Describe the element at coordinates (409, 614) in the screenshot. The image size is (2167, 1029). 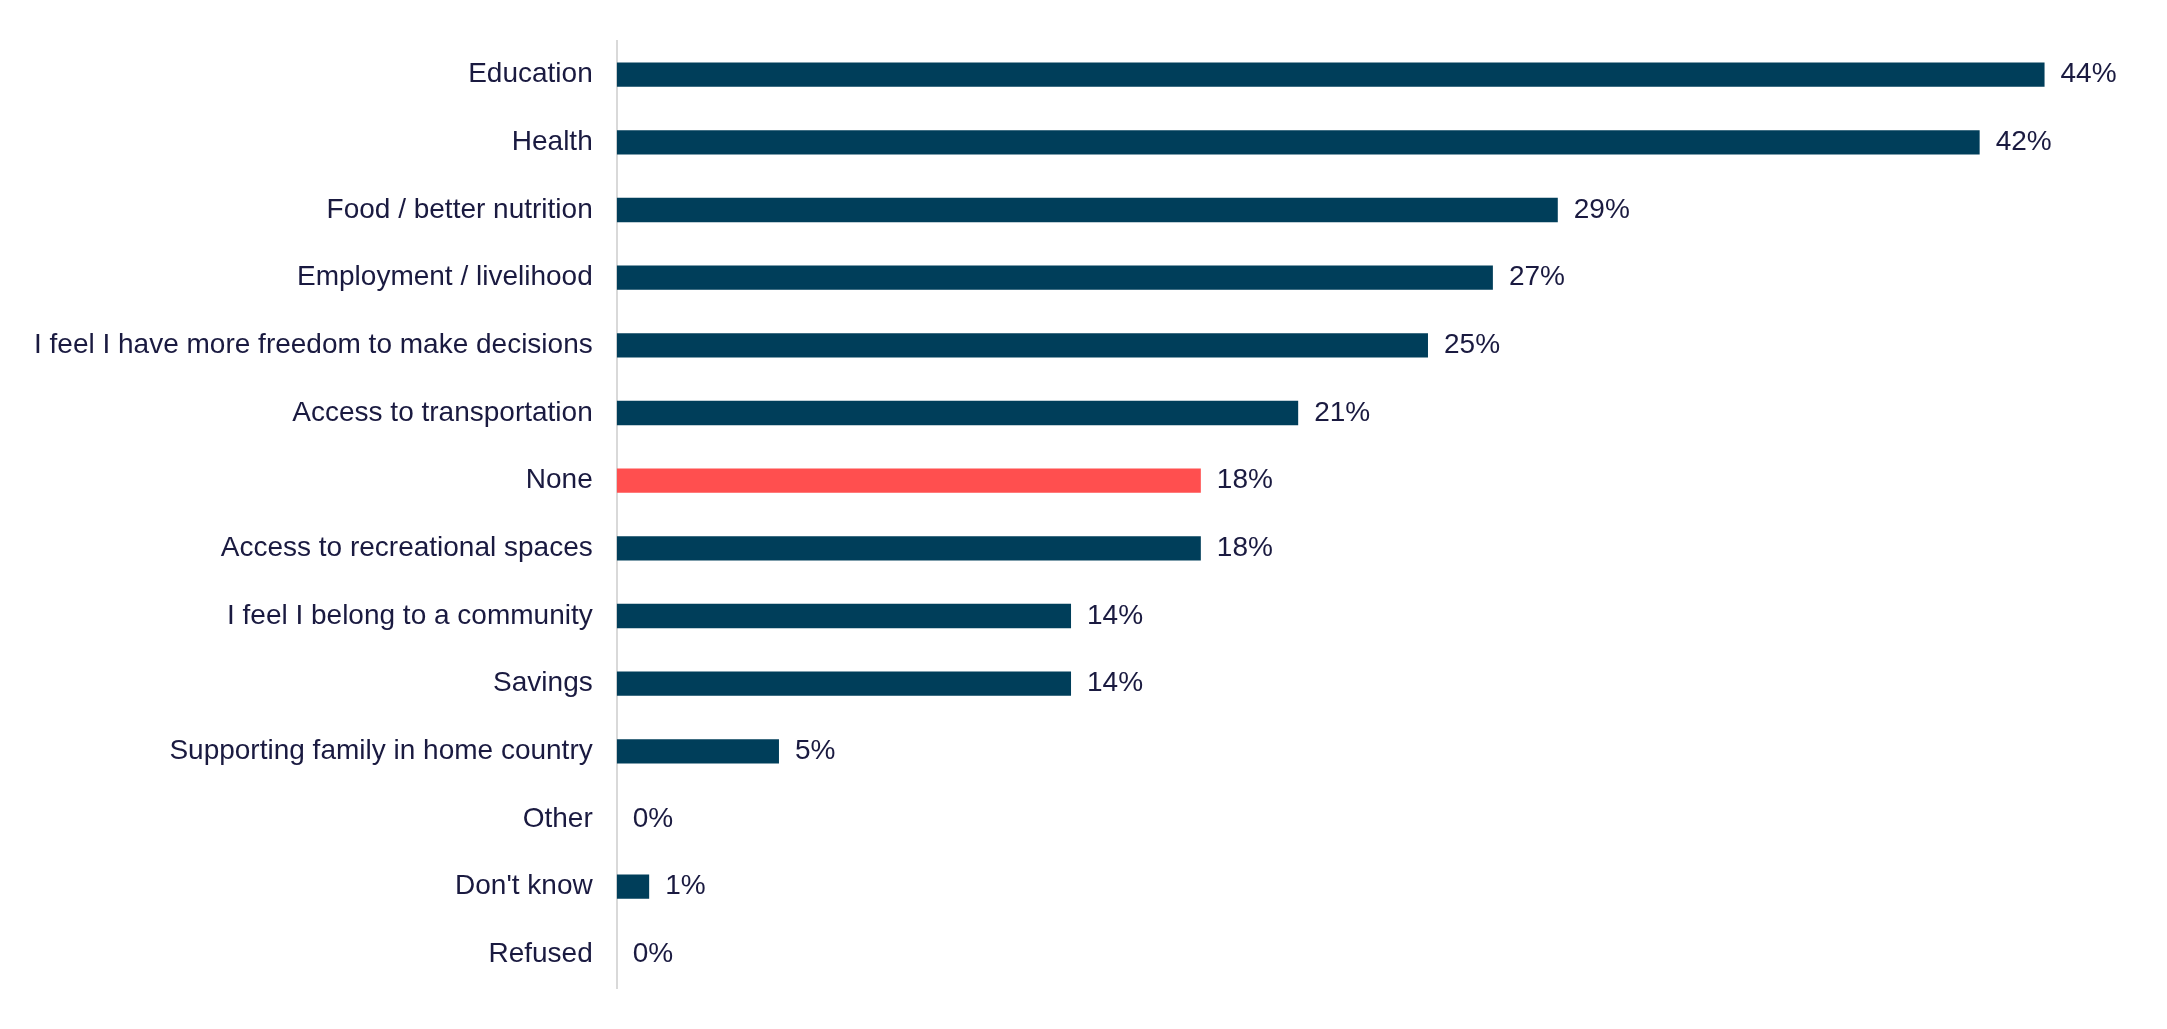
I see `y-tick-label: I feel I belong to a community` at that location.